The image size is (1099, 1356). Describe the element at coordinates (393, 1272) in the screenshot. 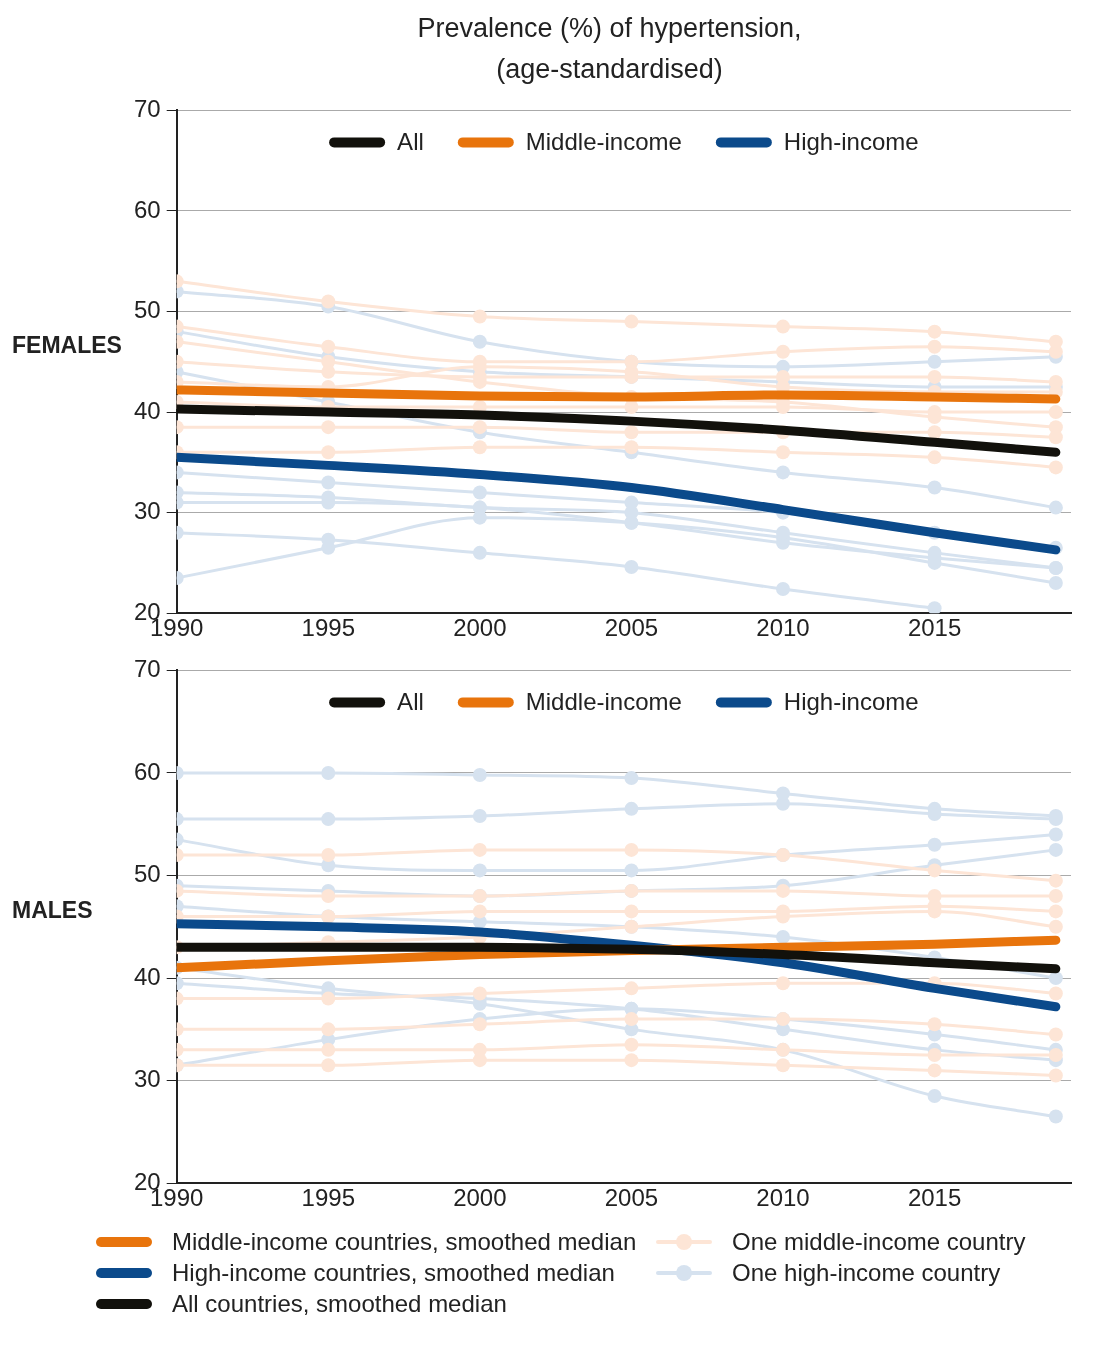

I see `text: High-income countries, smoothed median` at that location.